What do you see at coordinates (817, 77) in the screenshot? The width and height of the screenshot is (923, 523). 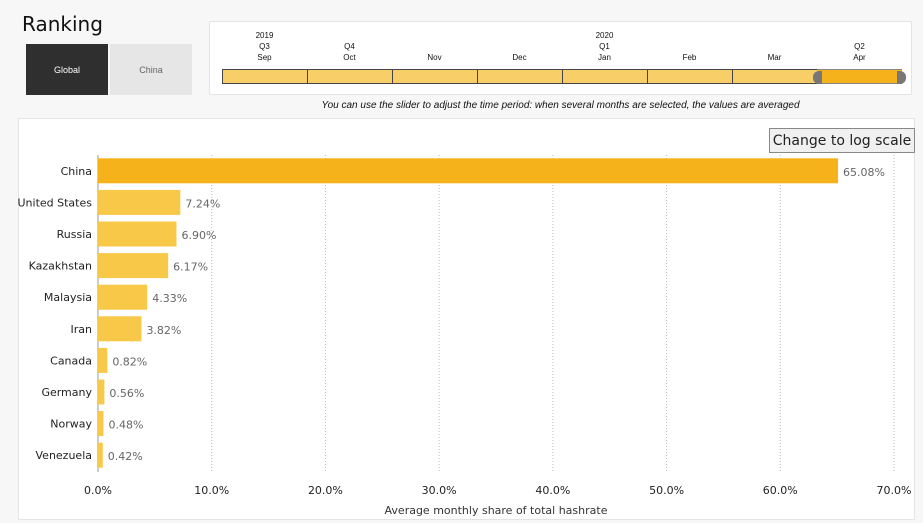 I see `slider-left-handle` at bounding box center [817, 77].